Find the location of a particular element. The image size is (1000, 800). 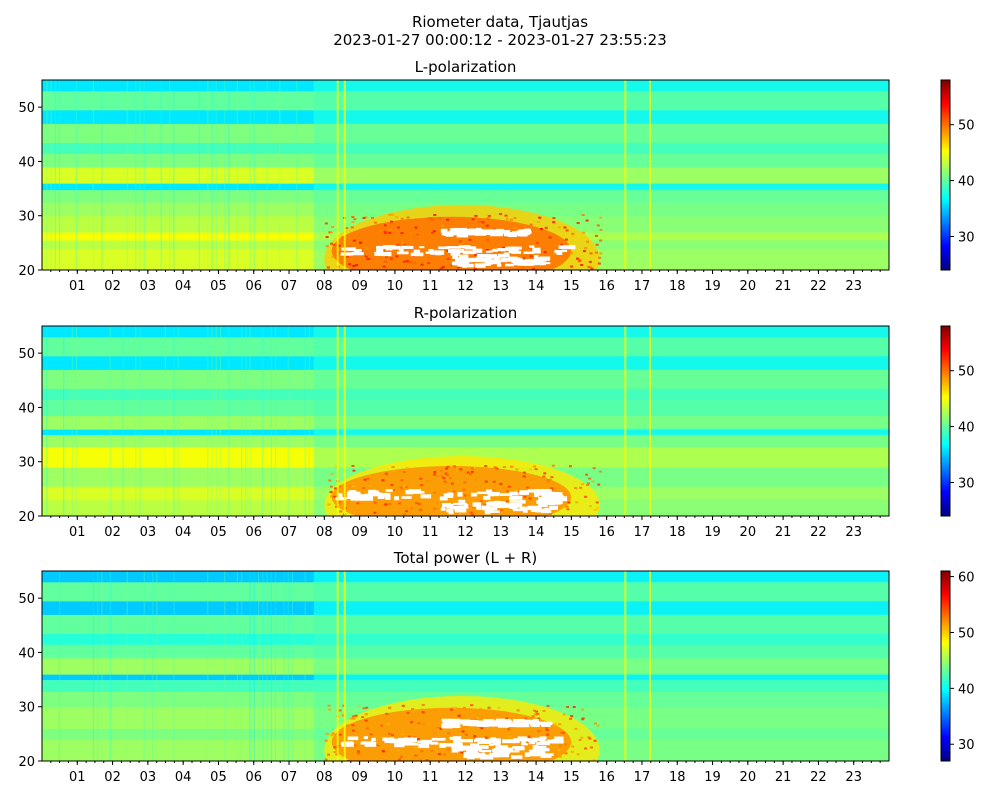

x-tick-label: 17 is located at coordinates (642, 532).